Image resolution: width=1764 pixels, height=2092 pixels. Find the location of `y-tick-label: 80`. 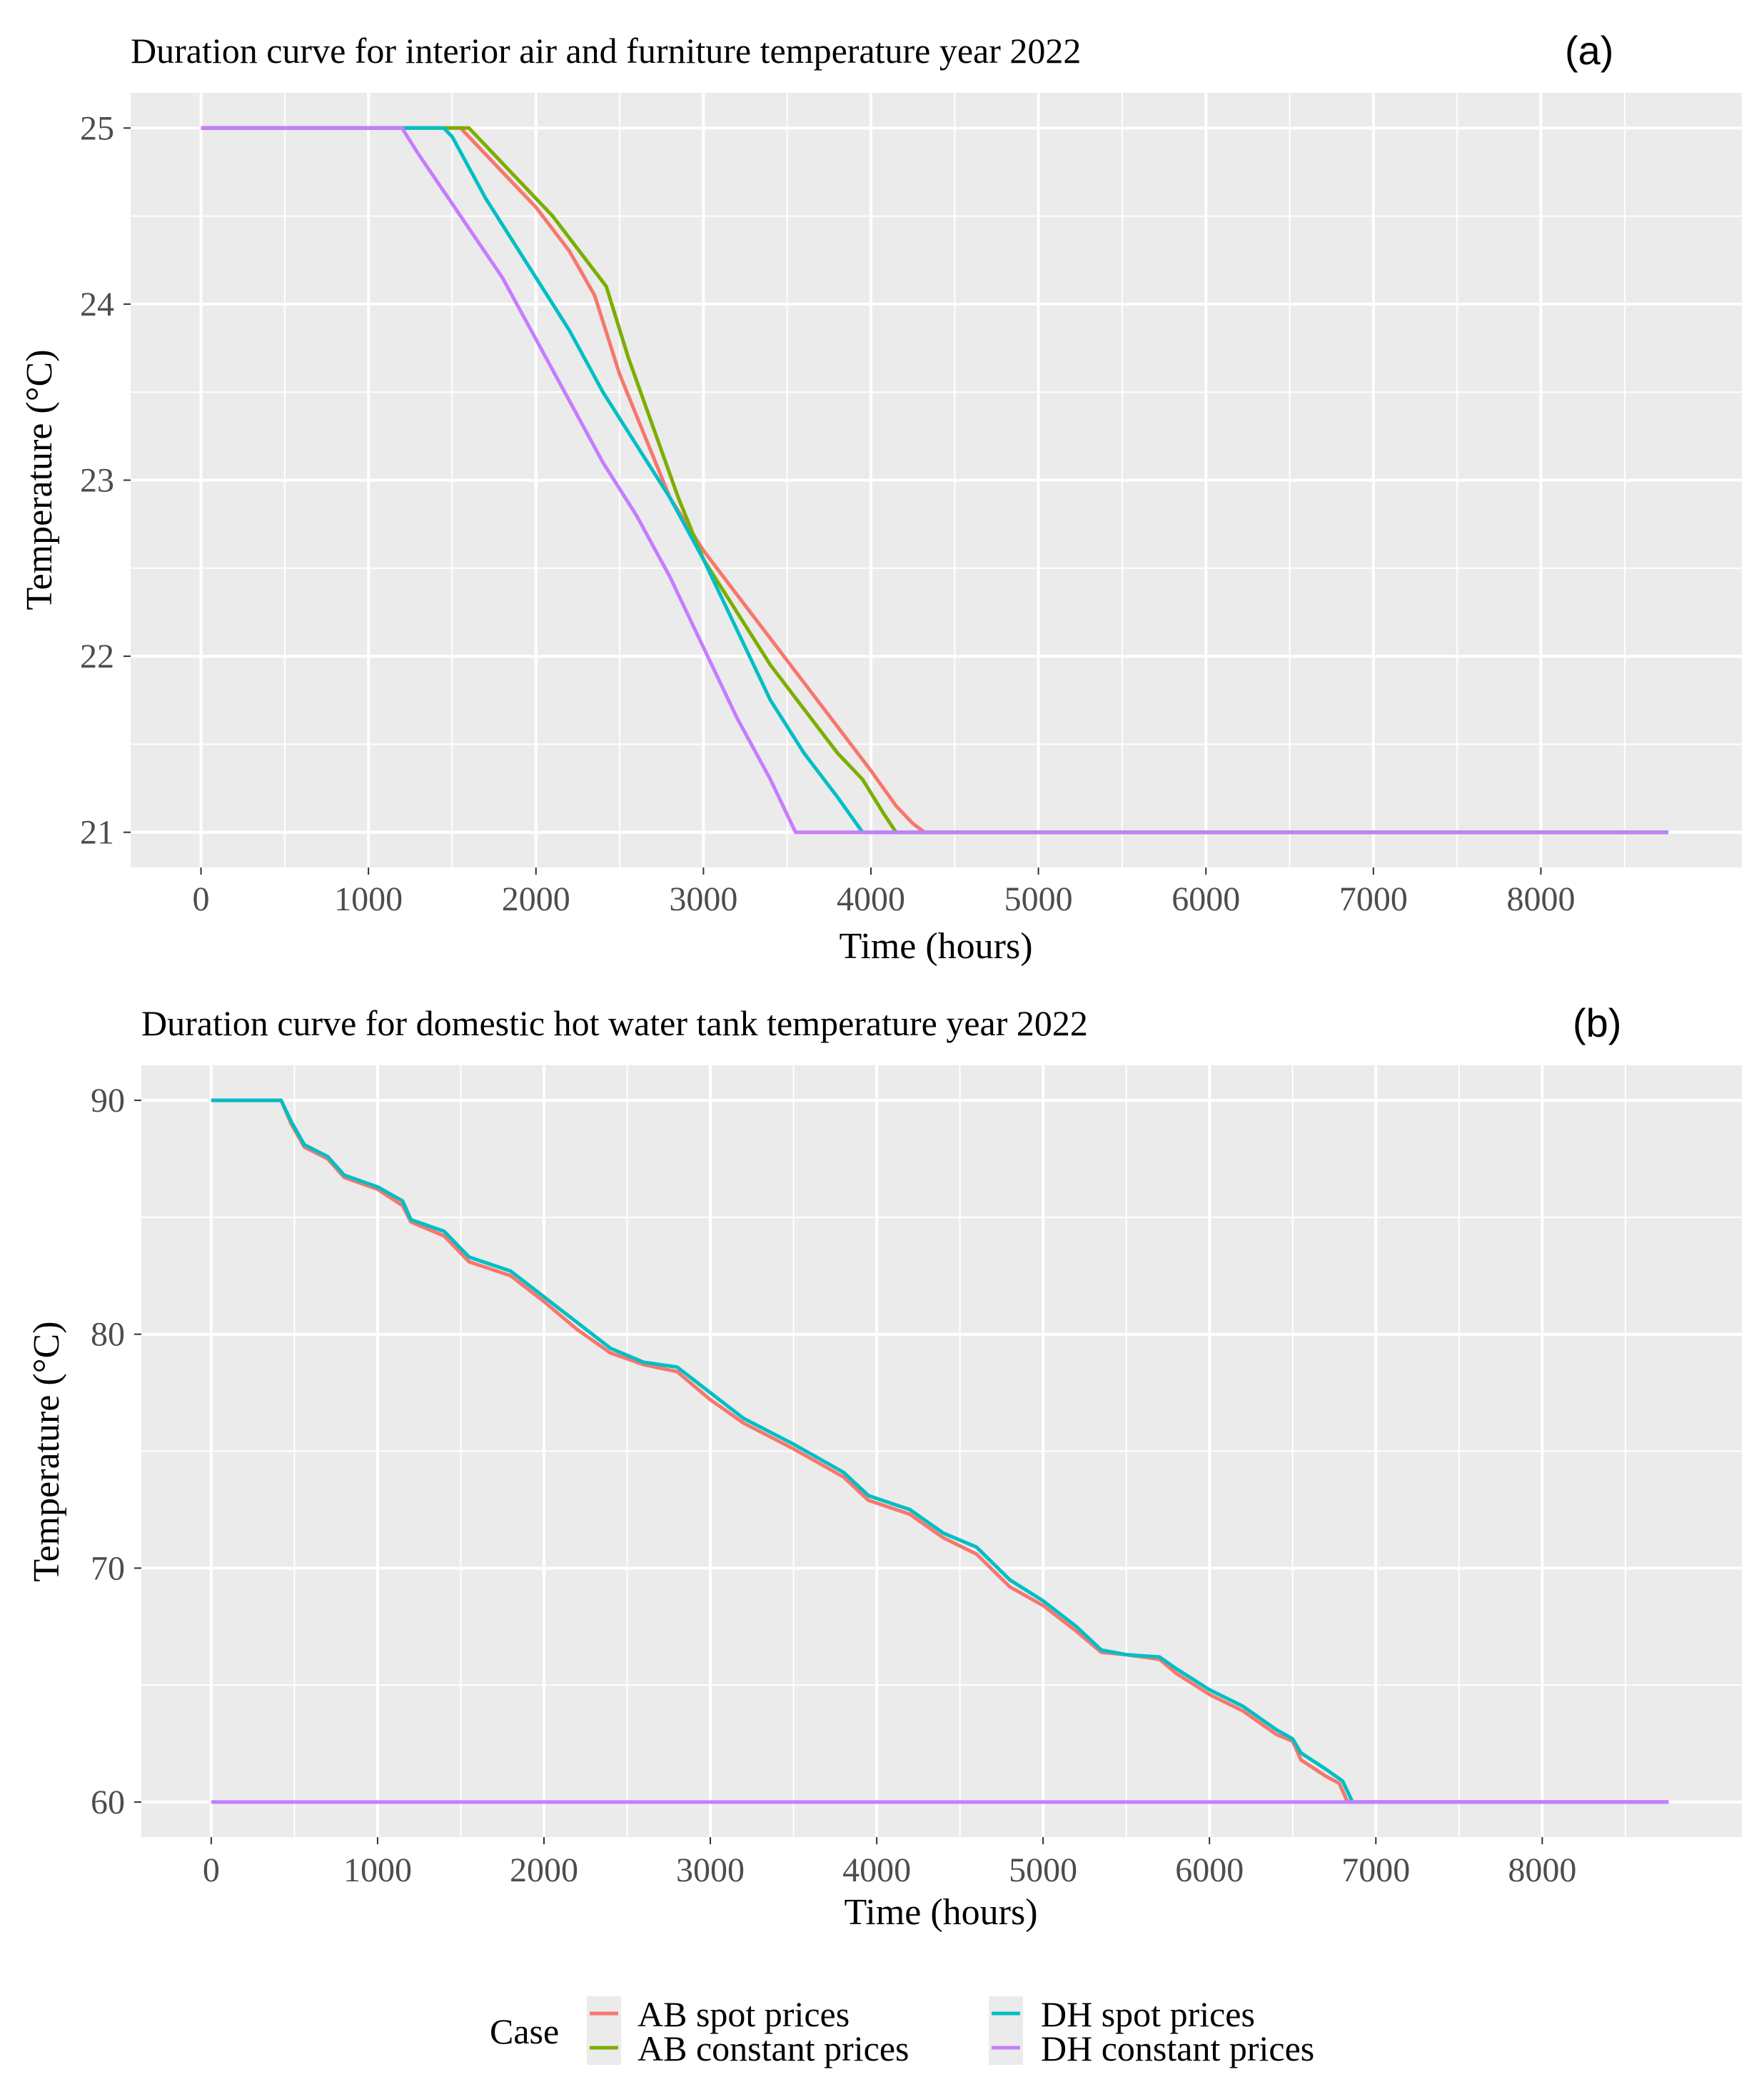

y-tick-label: 80 is located at coordinates (108, 1335).